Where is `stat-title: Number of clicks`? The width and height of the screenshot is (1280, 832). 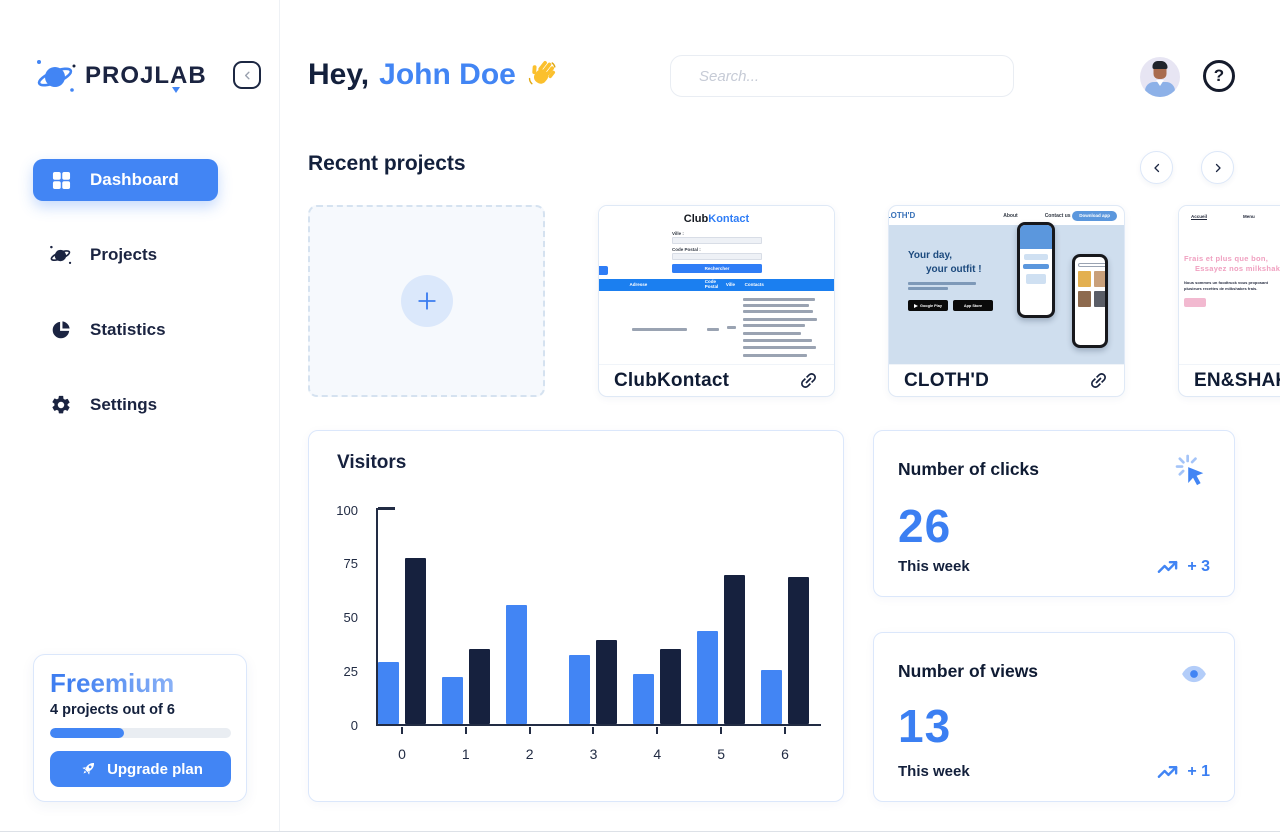
stat-title: Number of clicks is located at coordinates (969, 469).